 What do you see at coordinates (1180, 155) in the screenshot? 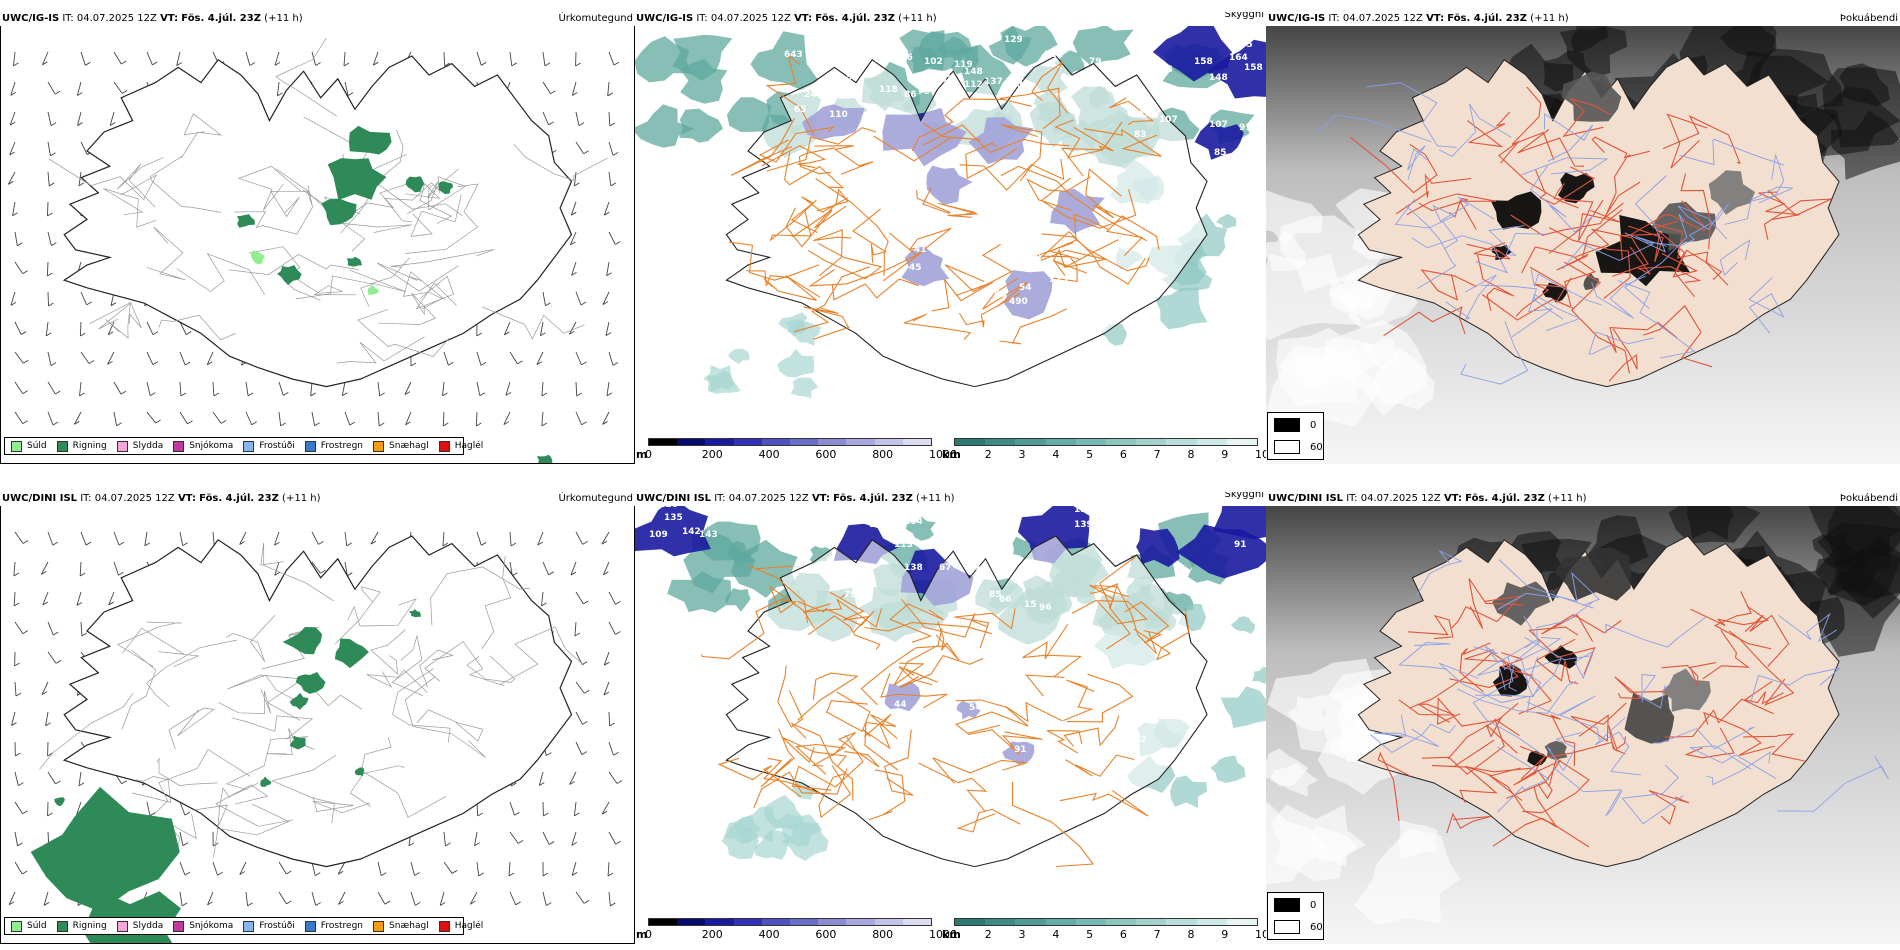
I see `ceiling-value-label: 81` at bounding box center [1180, 155].